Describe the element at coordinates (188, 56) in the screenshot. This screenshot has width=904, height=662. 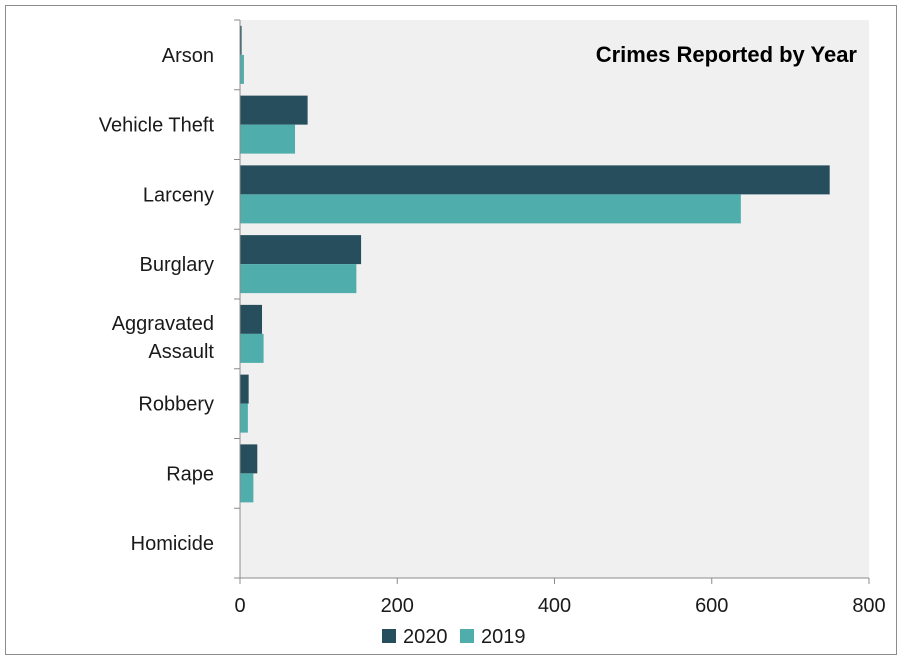
I see `category-label: Arson` at that location.